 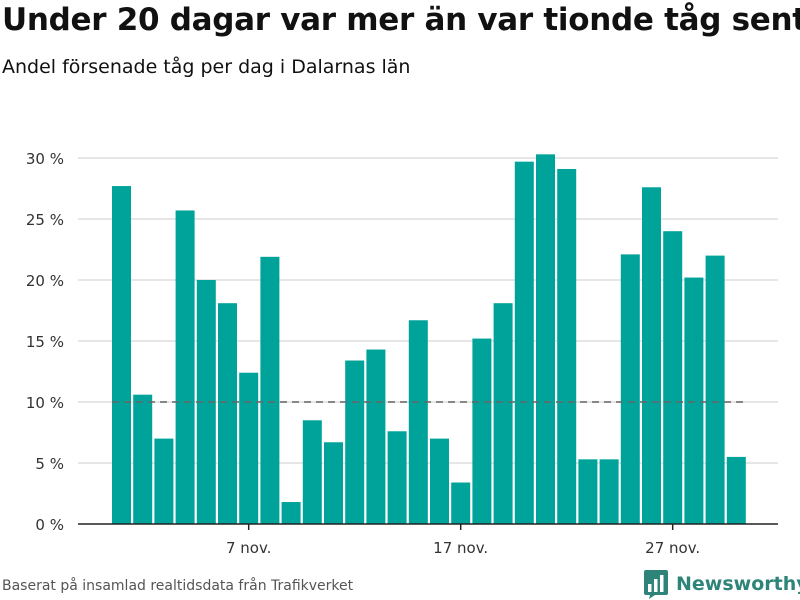 What do you see at coordinates (45, 403) in the screenshot?
I see `y-tick-label: 10 %` at bounding box center [45, 403].